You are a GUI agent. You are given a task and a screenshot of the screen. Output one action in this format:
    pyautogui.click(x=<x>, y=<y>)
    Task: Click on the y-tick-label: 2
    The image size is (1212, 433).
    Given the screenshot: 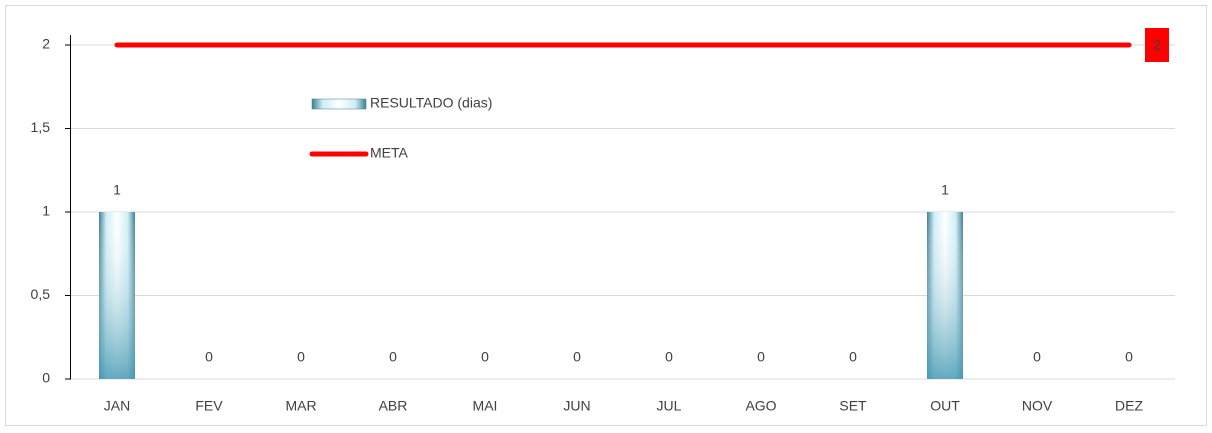 What is the action you would take?
    pyautogui.click(x=46, y=44)
    